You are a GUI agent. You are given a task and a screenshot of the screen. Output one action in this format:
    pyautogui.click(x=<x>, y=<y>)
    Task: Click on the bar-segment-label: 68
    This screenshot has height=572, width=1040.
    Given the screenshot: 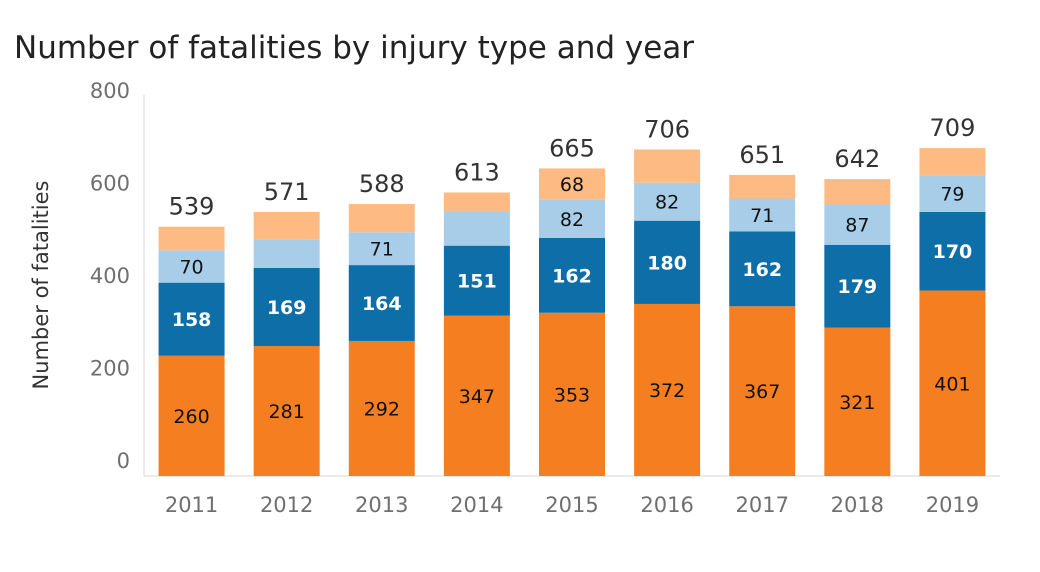 What is the action you would take?
    pyautogui.click(x=572, y=185)
    